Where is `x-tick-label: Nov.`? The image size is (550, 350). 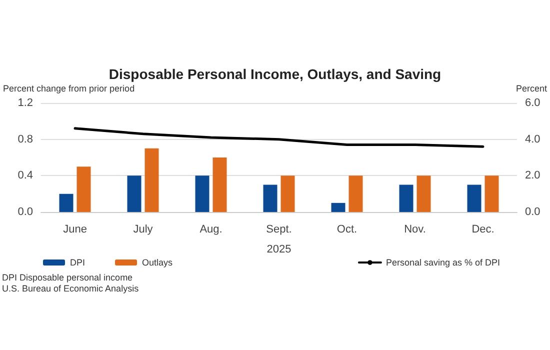
x-tick-label: Nov. is located at coordinates (415, 230).